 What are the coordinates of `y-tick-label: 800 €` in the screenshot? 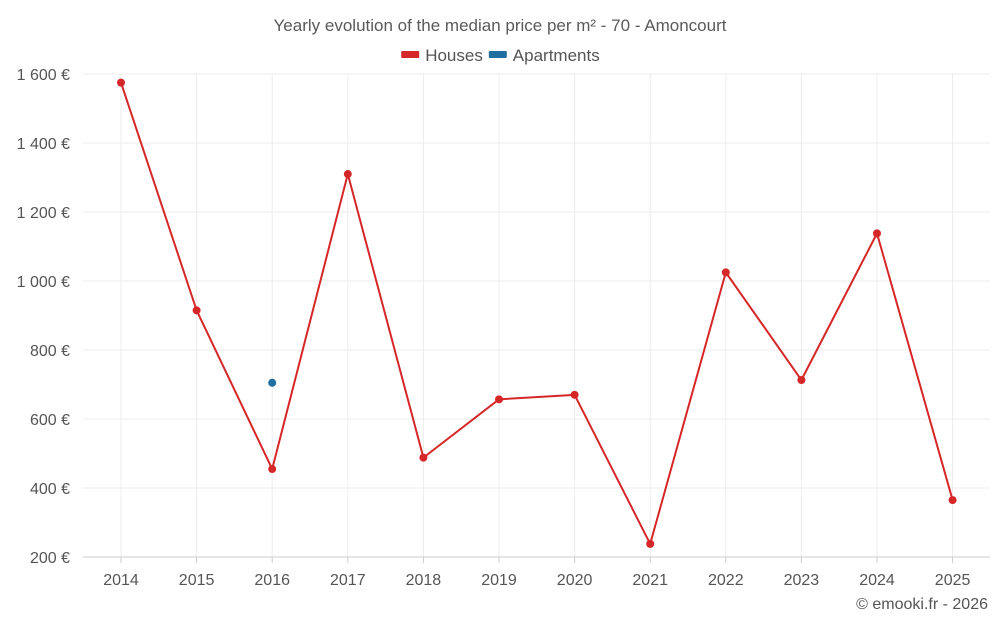 It's located at (50, 351).